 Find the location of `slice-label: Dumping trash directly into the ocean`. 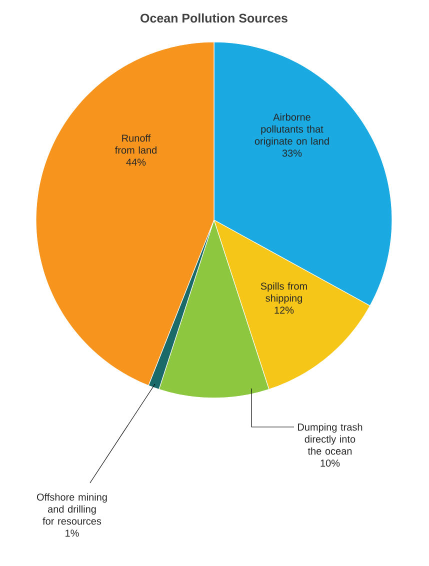

slice-label: Dumping trash directly into the ocean is located at coordinates (330, 439).